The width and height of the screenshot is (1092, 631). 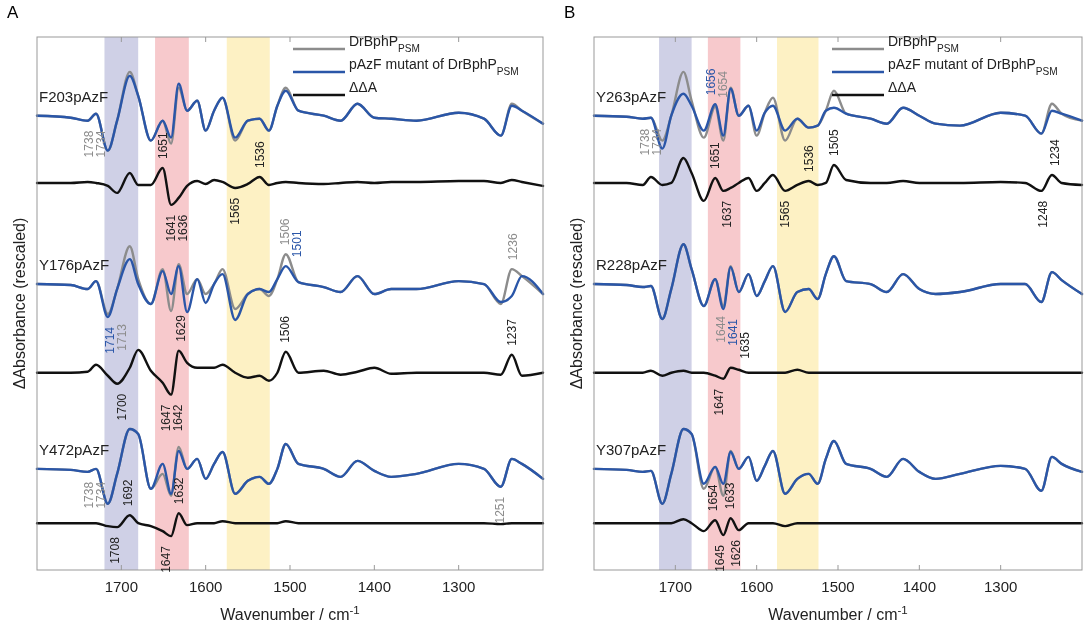 I want to click on annotation: Y176pAzF, so click(x=74, y=265).